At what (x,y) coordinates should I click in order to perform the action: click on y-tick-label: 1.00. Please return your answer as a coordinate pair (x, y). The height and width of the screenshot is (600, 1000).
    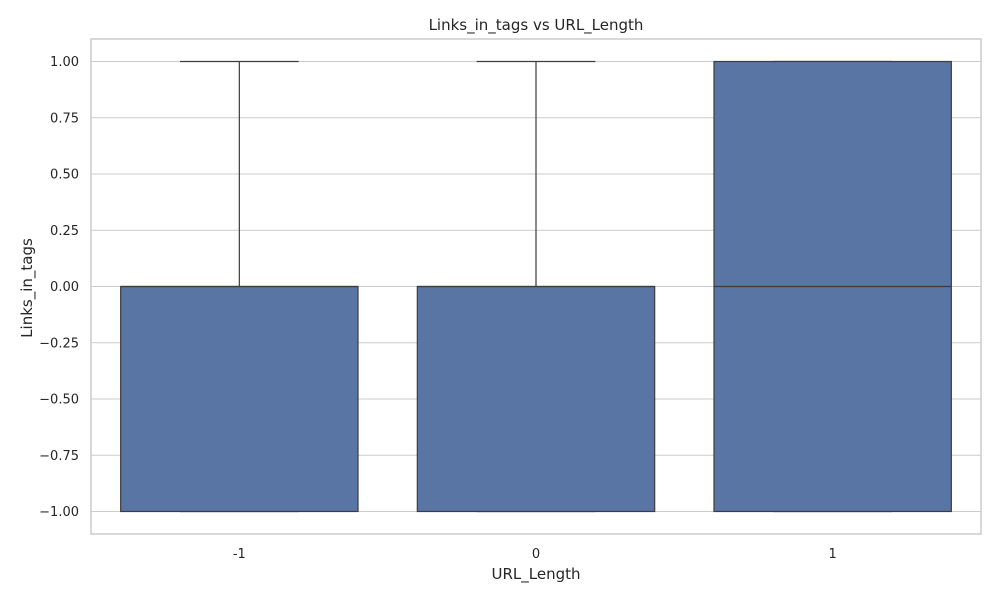
    Looking at the image, I should click on (64, 62).